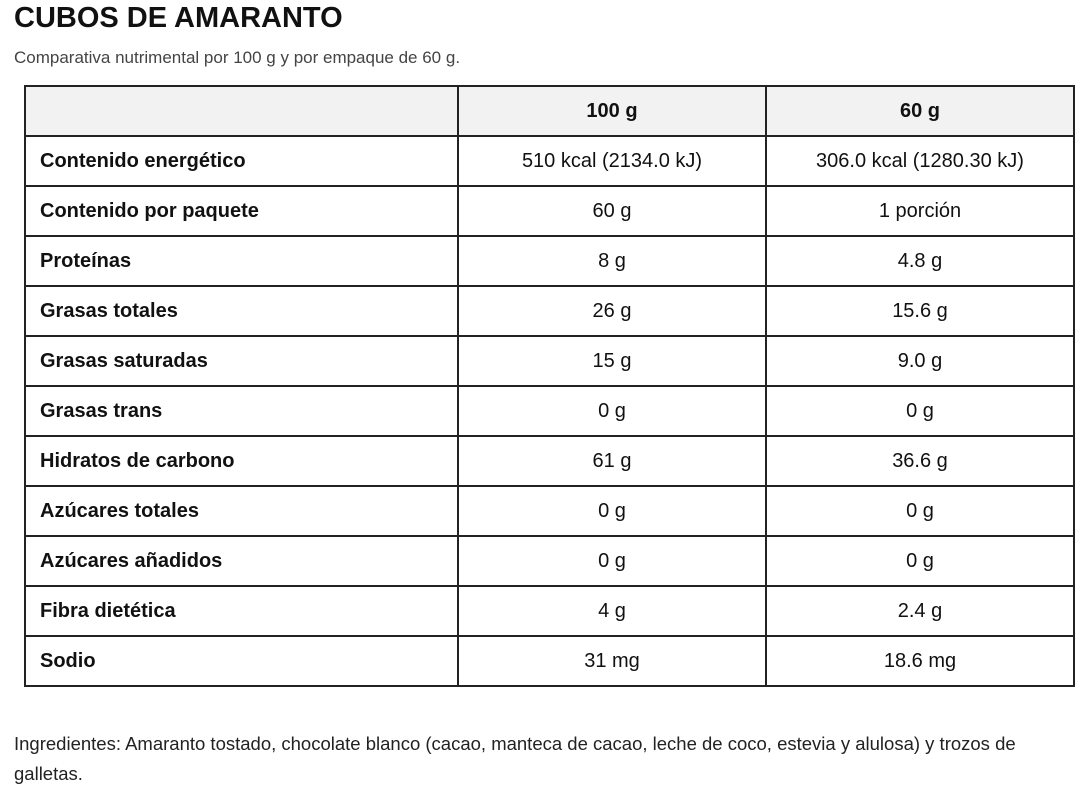 This screenshot has width=1087, height=802. Describe the element at coordinates (241, 111) in the screenshot. I see `header-cell` at that location.